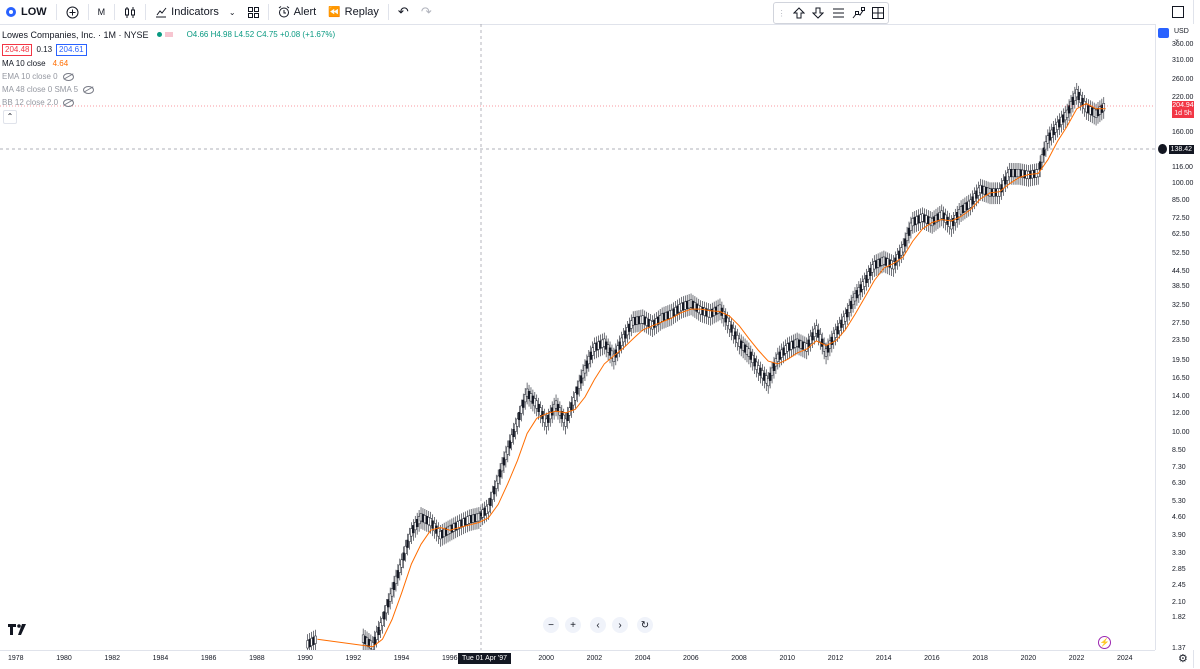  I want to click on market-open-icon, so click(159, 34).